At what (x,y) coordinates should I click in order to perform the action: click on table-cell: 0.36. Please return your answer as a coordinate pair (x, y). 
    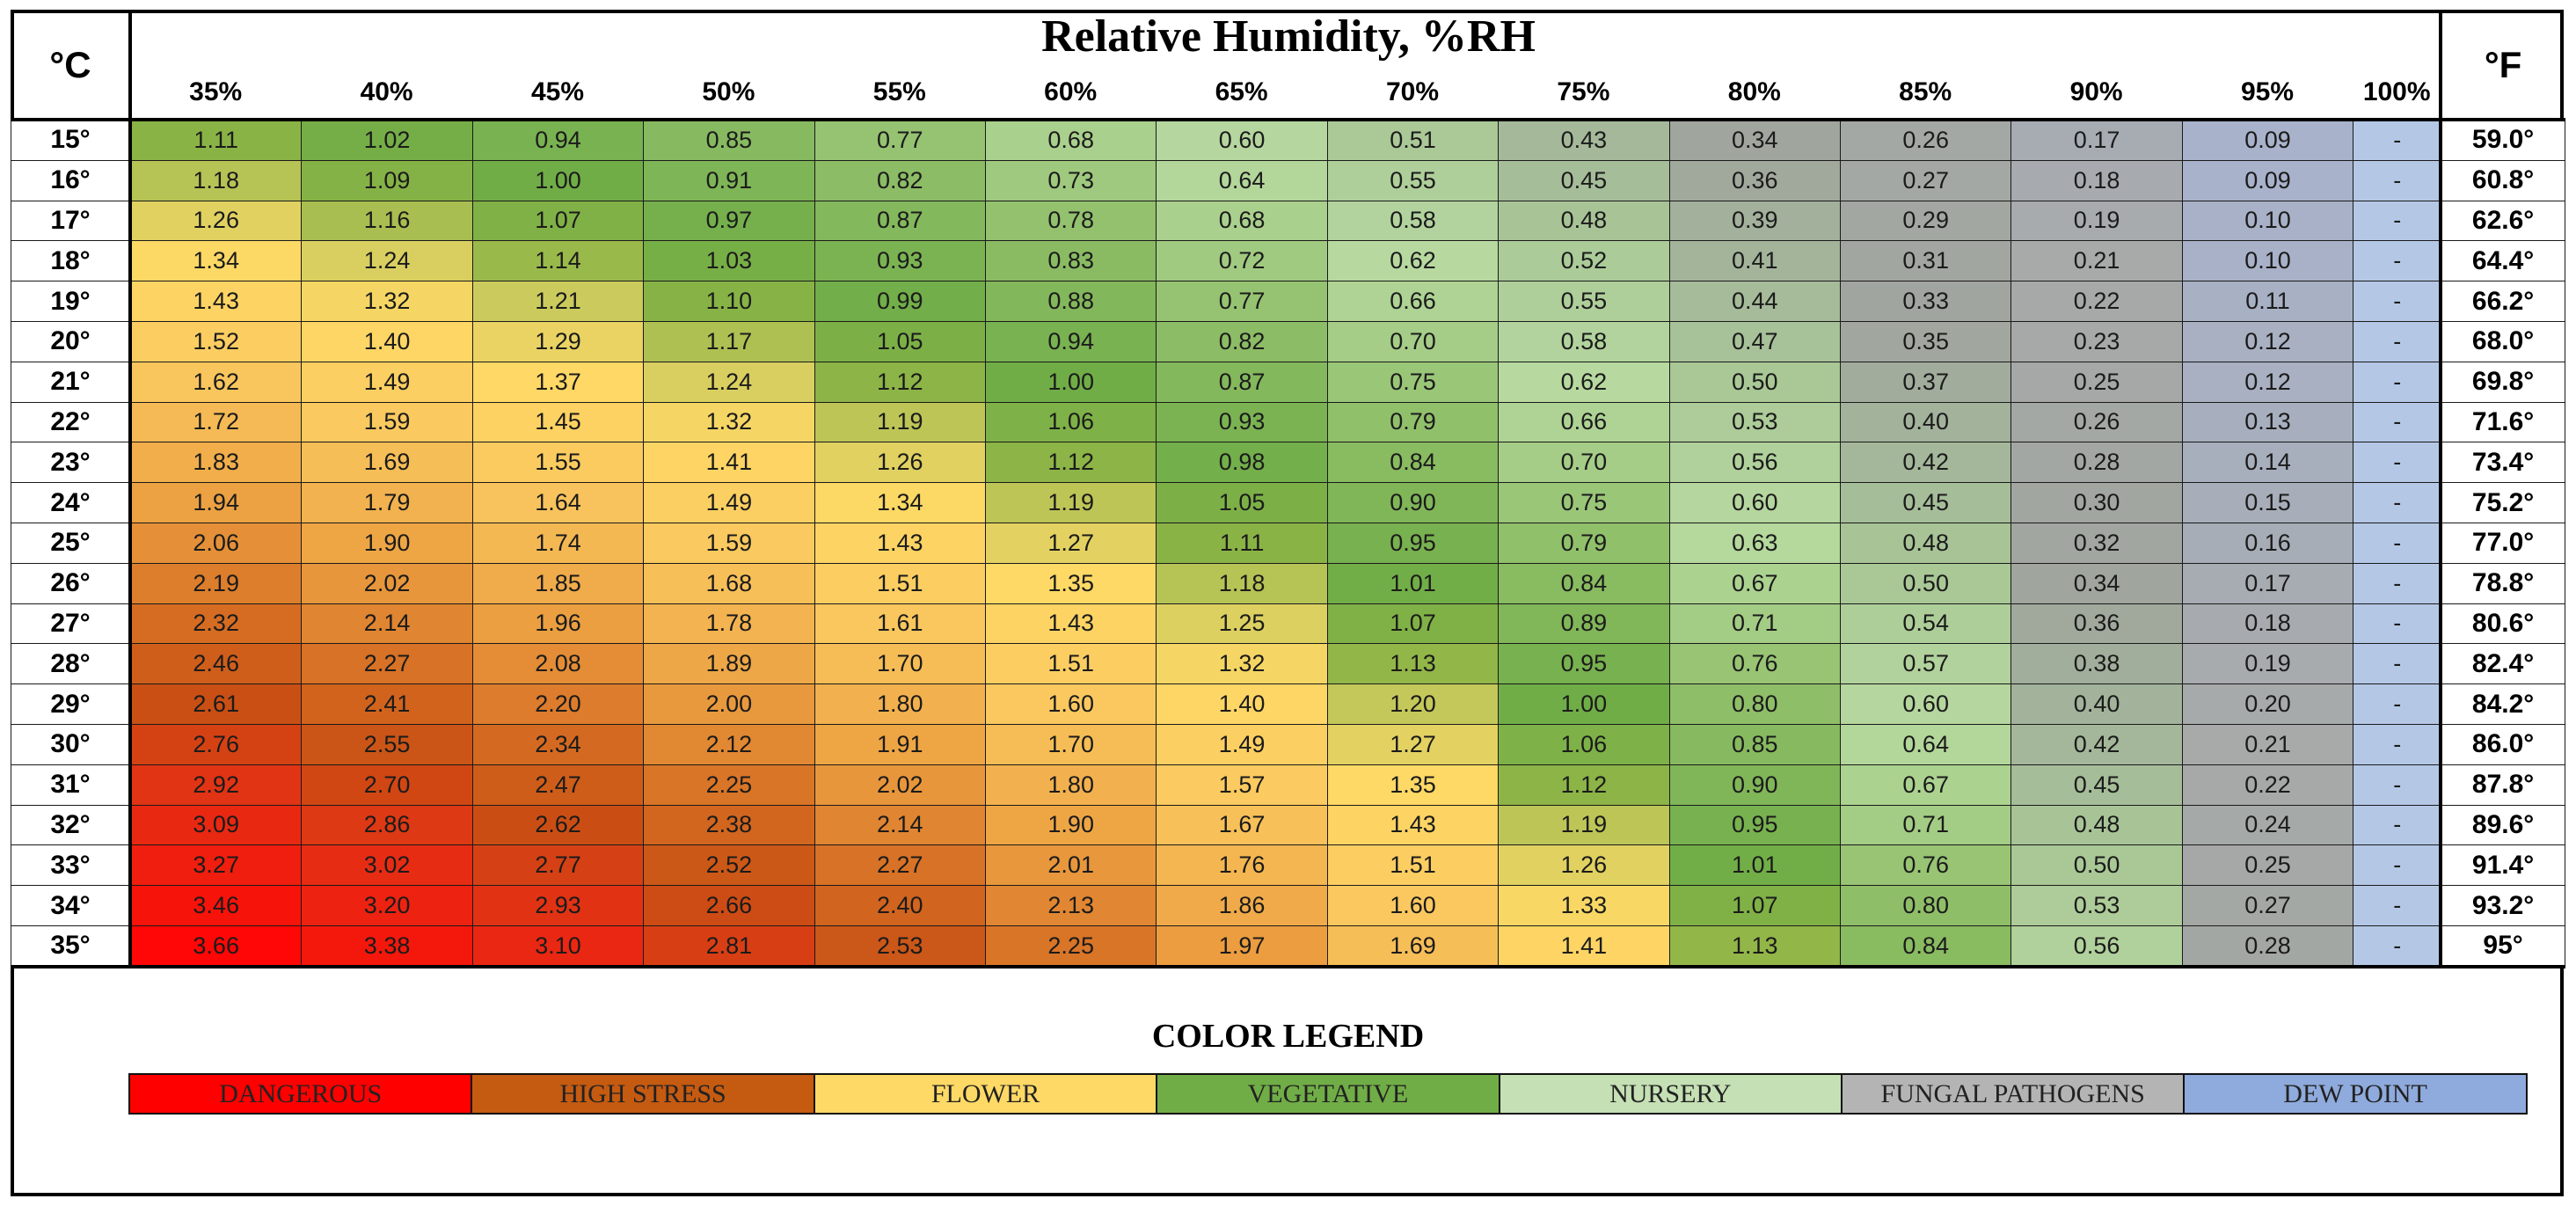
    Looking at the image, I should click on (2096, 624).